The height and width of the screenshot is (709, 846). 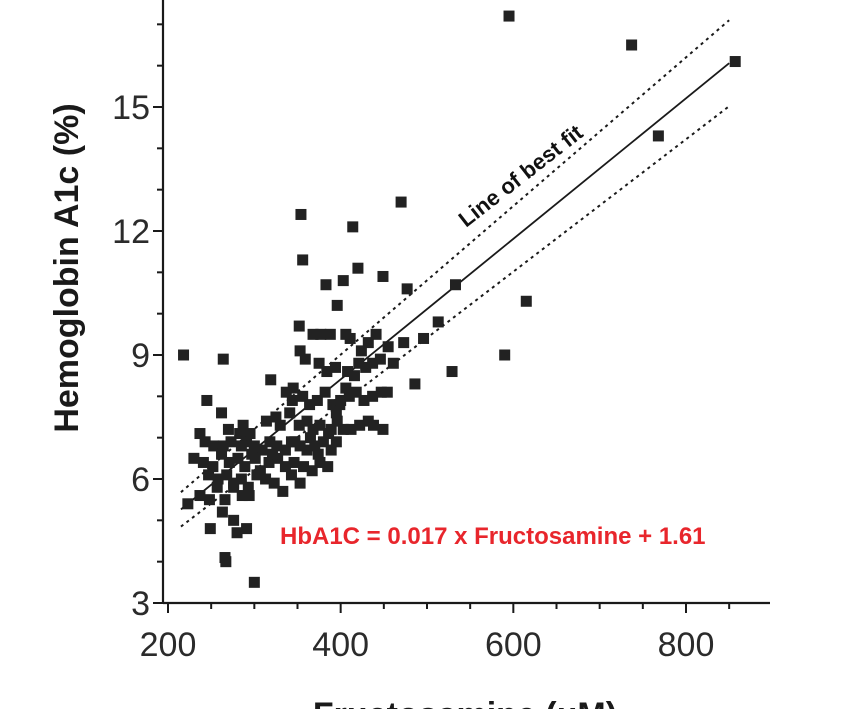 What do you see at coordinates (140, 604) in the screenshot?
I see `y-tick-label: 3` at bounding box center [140, 604].